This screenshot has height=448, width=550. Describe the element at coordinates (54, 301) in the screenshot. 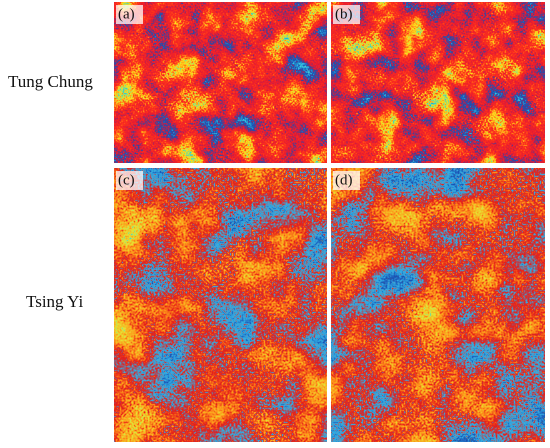

I see `row-label: Tsing Yi` at that location.